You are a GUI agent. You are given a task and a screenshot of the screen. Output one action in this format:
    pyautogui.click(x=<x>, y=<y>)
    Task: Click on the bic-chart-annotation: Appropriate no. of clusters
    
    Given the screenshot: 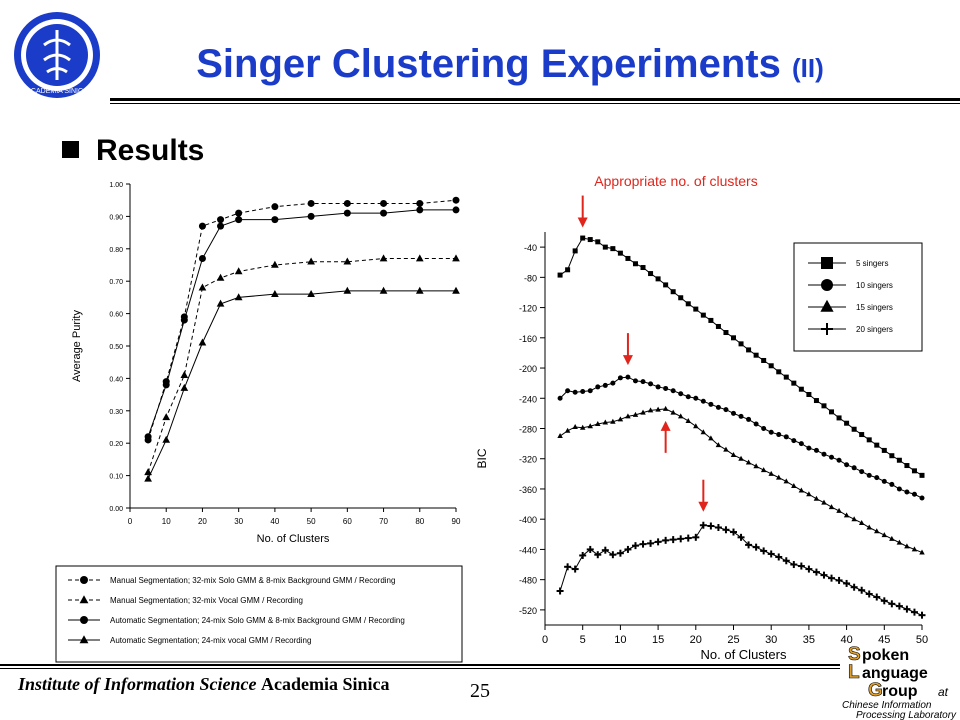 What is the action you would take?
    pyautogui.click(x=675, y=181)
    